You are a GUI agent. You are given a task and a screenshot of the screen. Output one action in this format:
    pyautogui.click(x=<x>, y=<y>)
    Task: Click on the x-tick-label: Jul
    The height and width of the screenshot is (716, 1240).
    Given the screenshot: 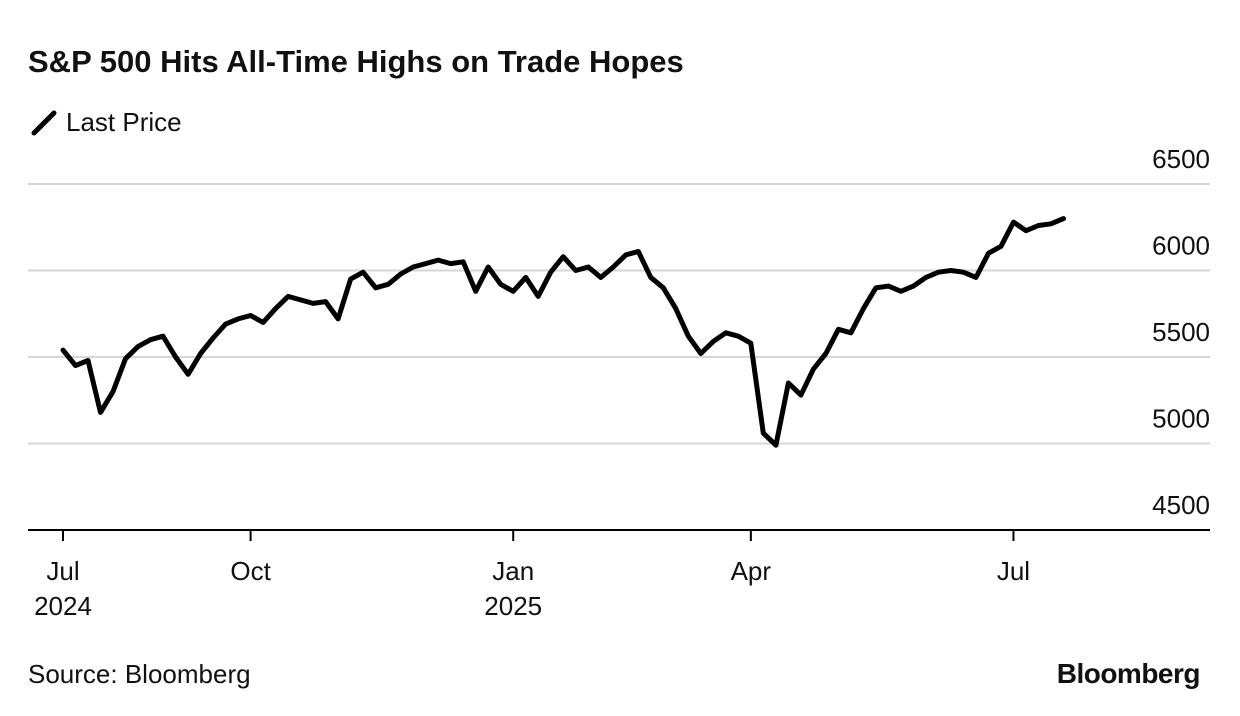 What is the action you would take?
    pyautogui.click(x=1013, y=571)
    